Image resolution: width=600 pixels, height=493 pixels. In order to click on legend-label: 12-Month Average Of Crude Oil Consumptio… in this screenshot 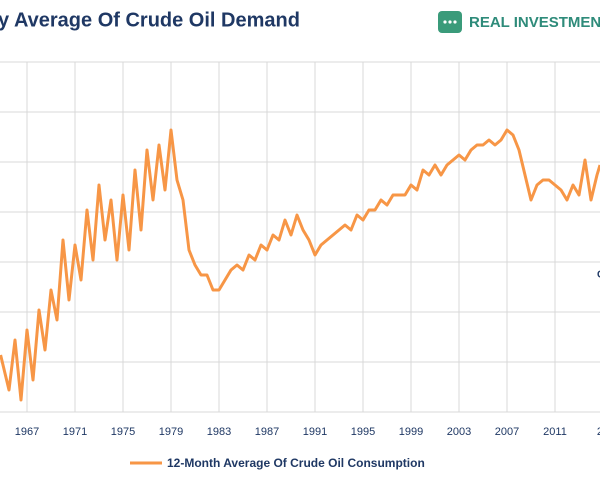, I will do `click(296, 463)`.